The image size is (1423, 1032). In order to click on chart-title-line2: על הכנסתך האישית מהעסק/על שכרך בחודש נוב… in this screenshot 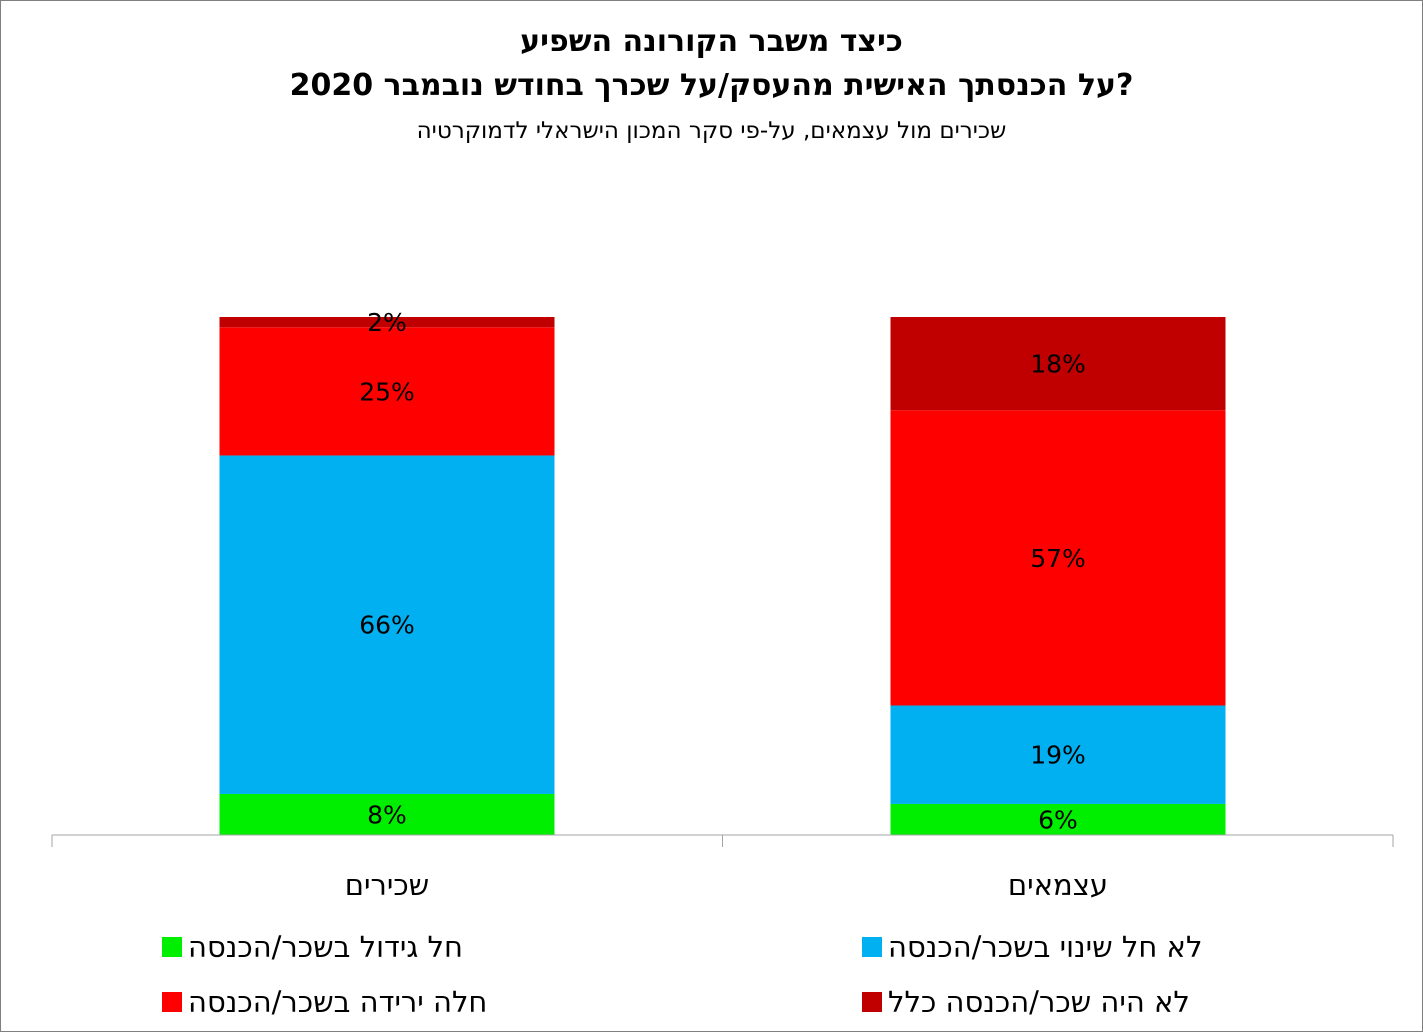, I will do `click(711, 85)`.